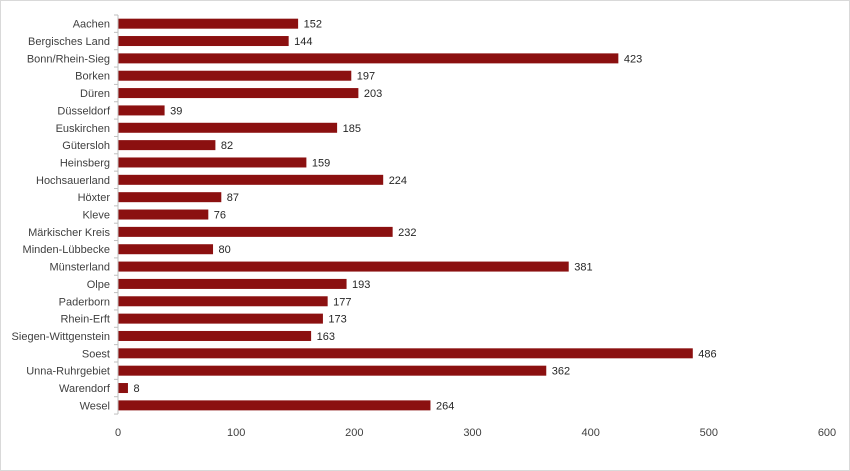 The height and width of the screenshot is (471, 850). I want to click on x-tick-label: 500, so click(709, 433).